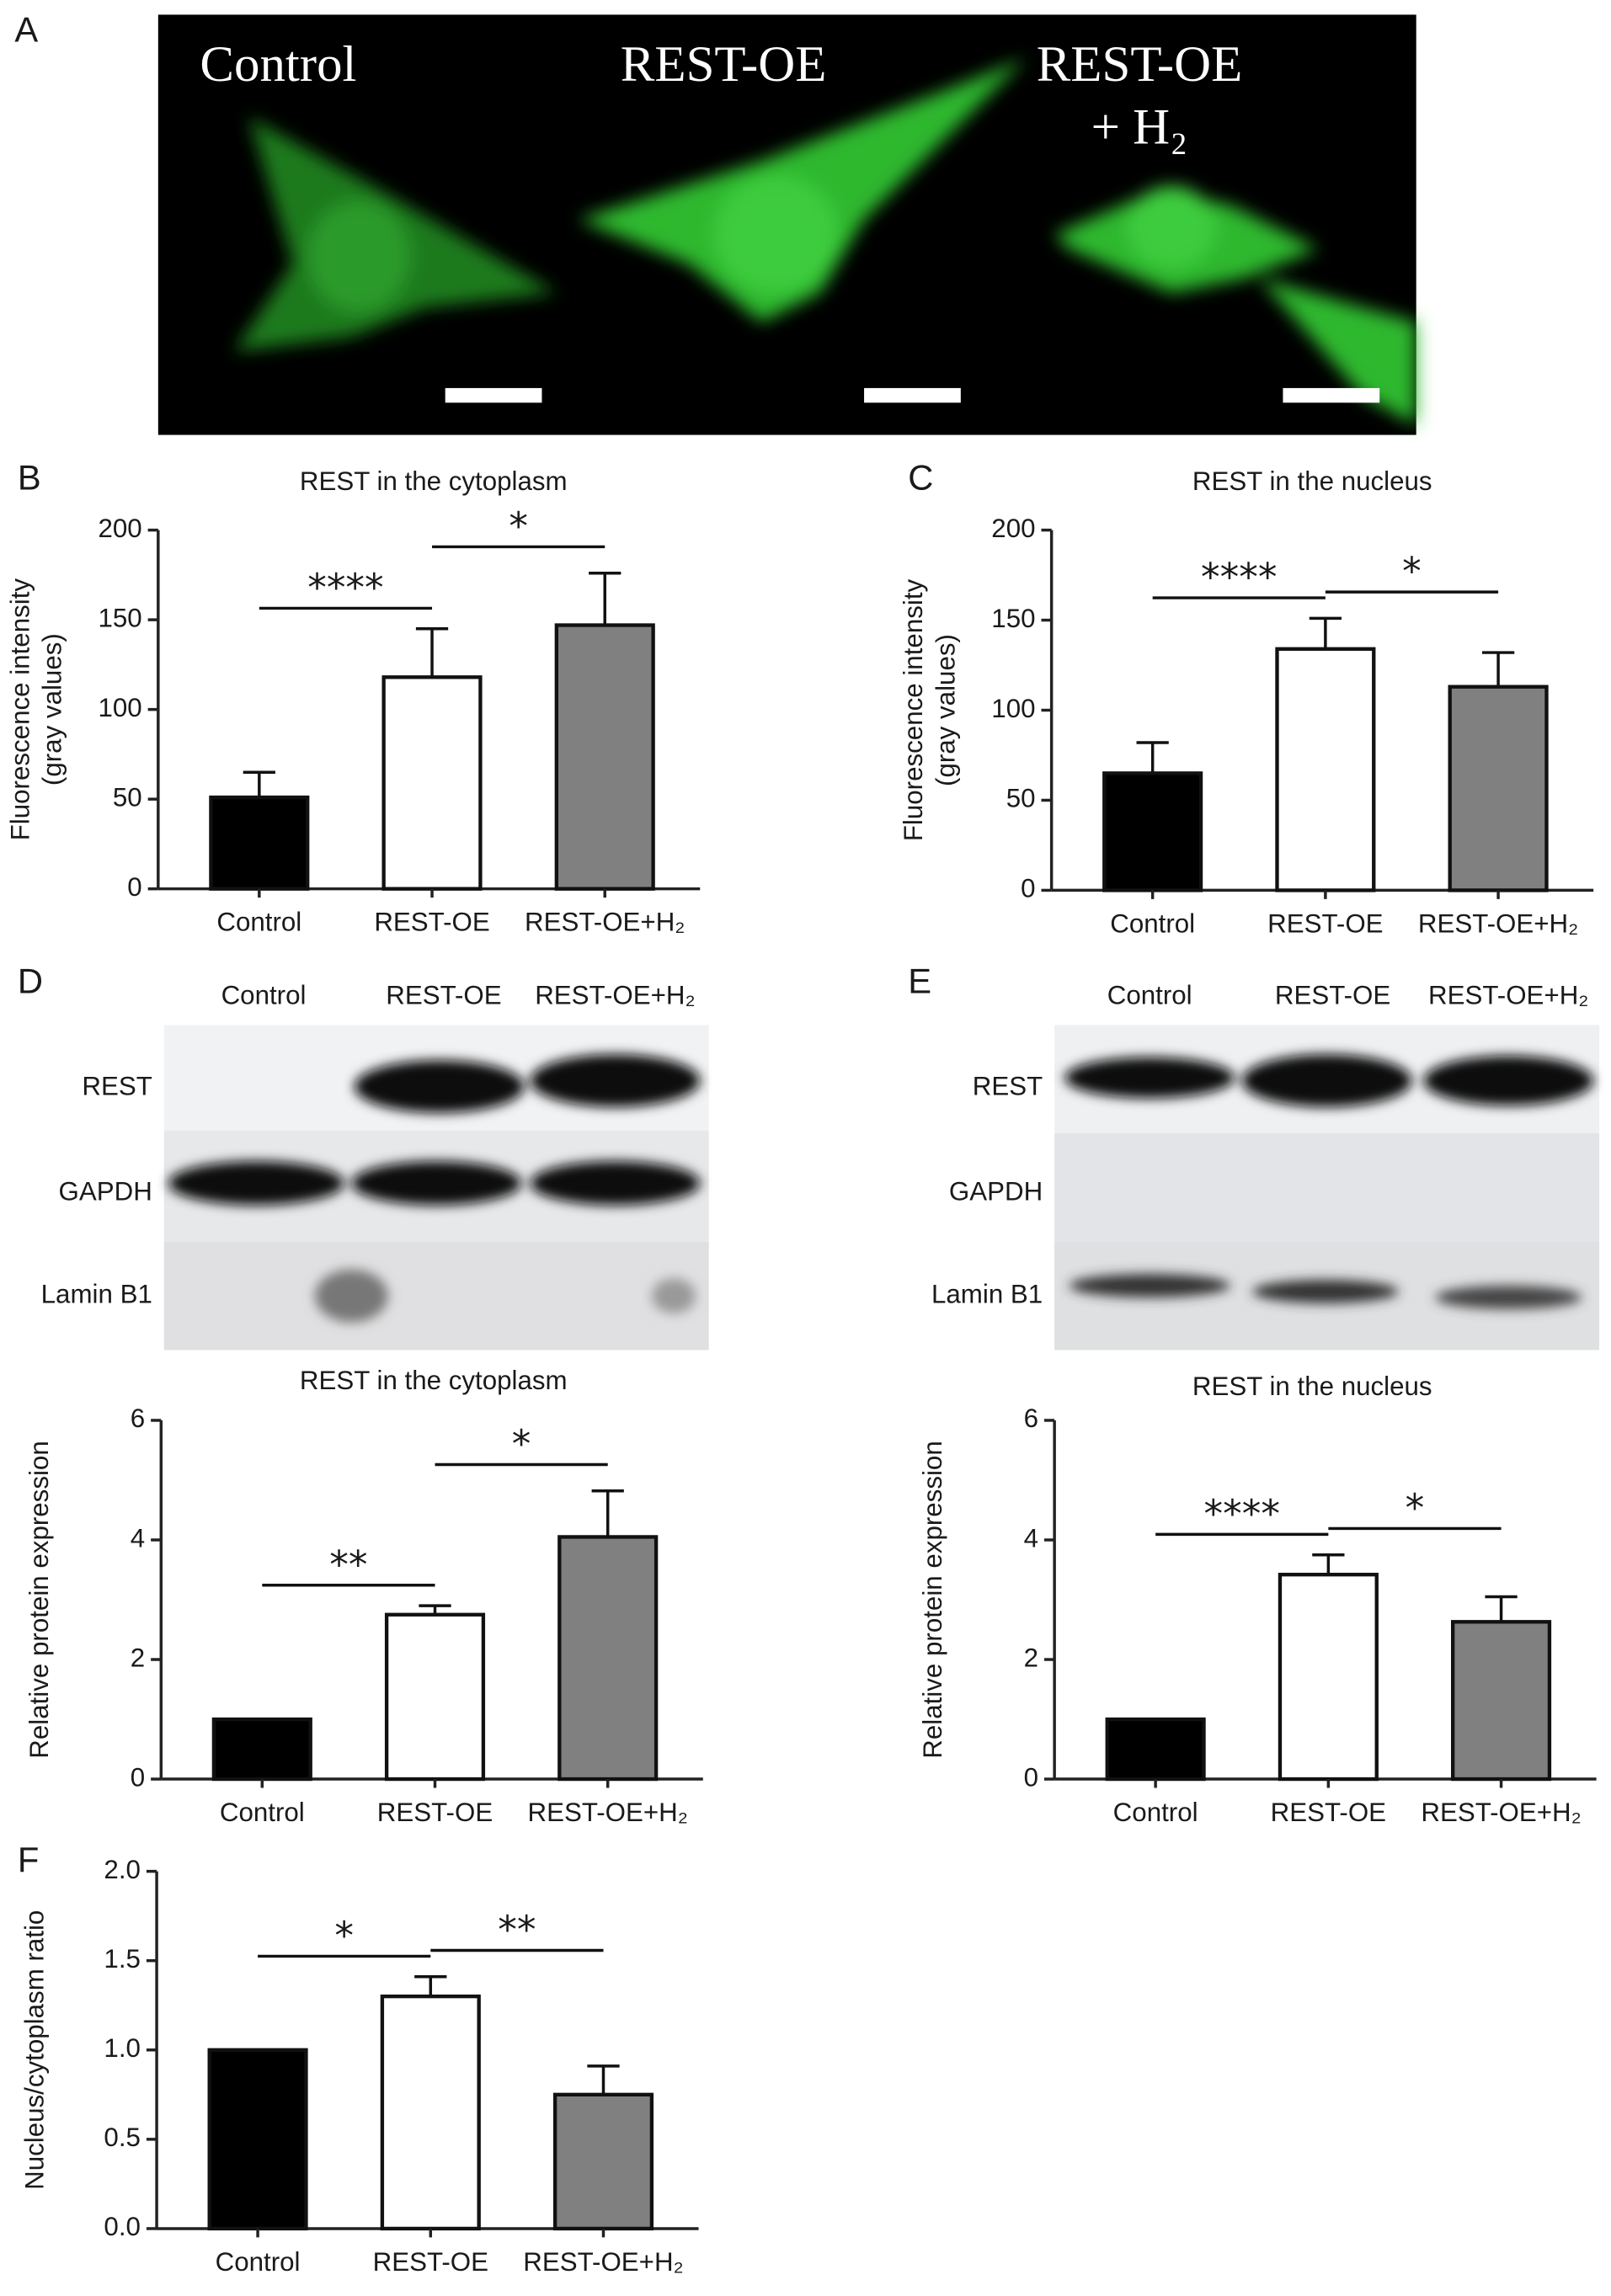  Describe the element at coordinates (122, 1869) in the screenshot. I see `y-tick-label: 2.0` at that location.